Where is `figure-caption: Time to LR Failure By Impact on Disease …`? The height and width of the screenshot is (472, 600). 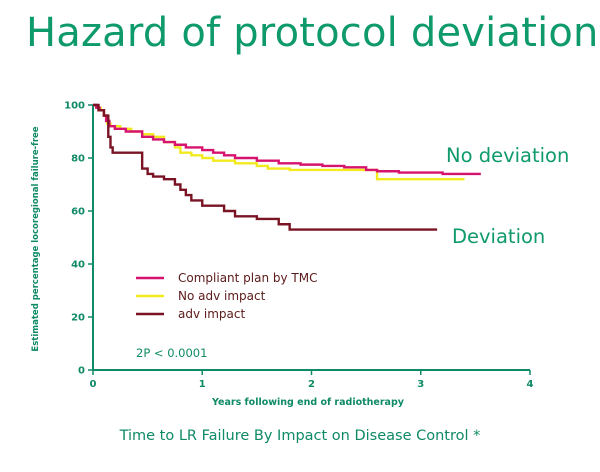
figure-caption: Time to LR Failure By Impact on Disease … is located at coordinates (300, 436).